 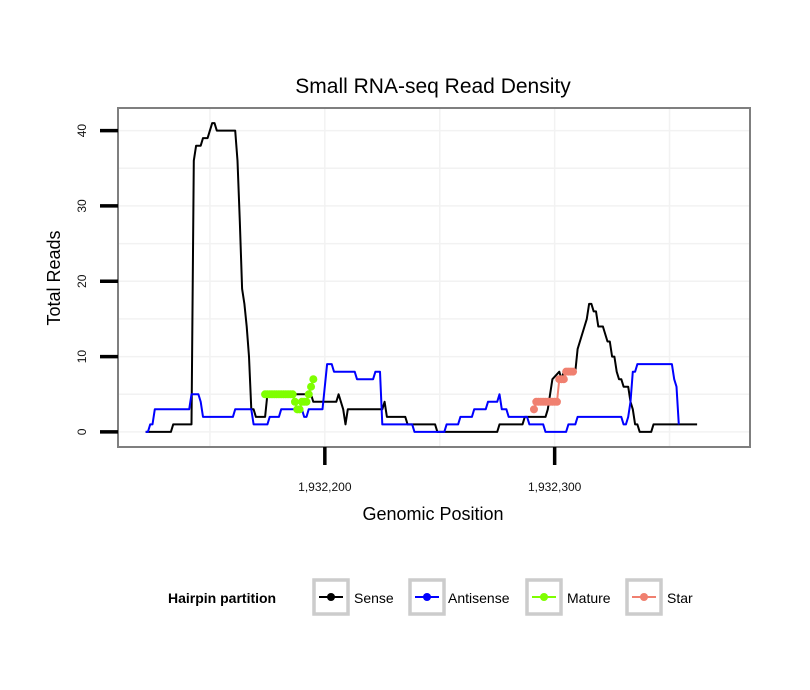 What do you see at coordinates (222, 598) in the screenshot?
I see `legend-title: Hairpin partition` at bounding box center [222, 598].